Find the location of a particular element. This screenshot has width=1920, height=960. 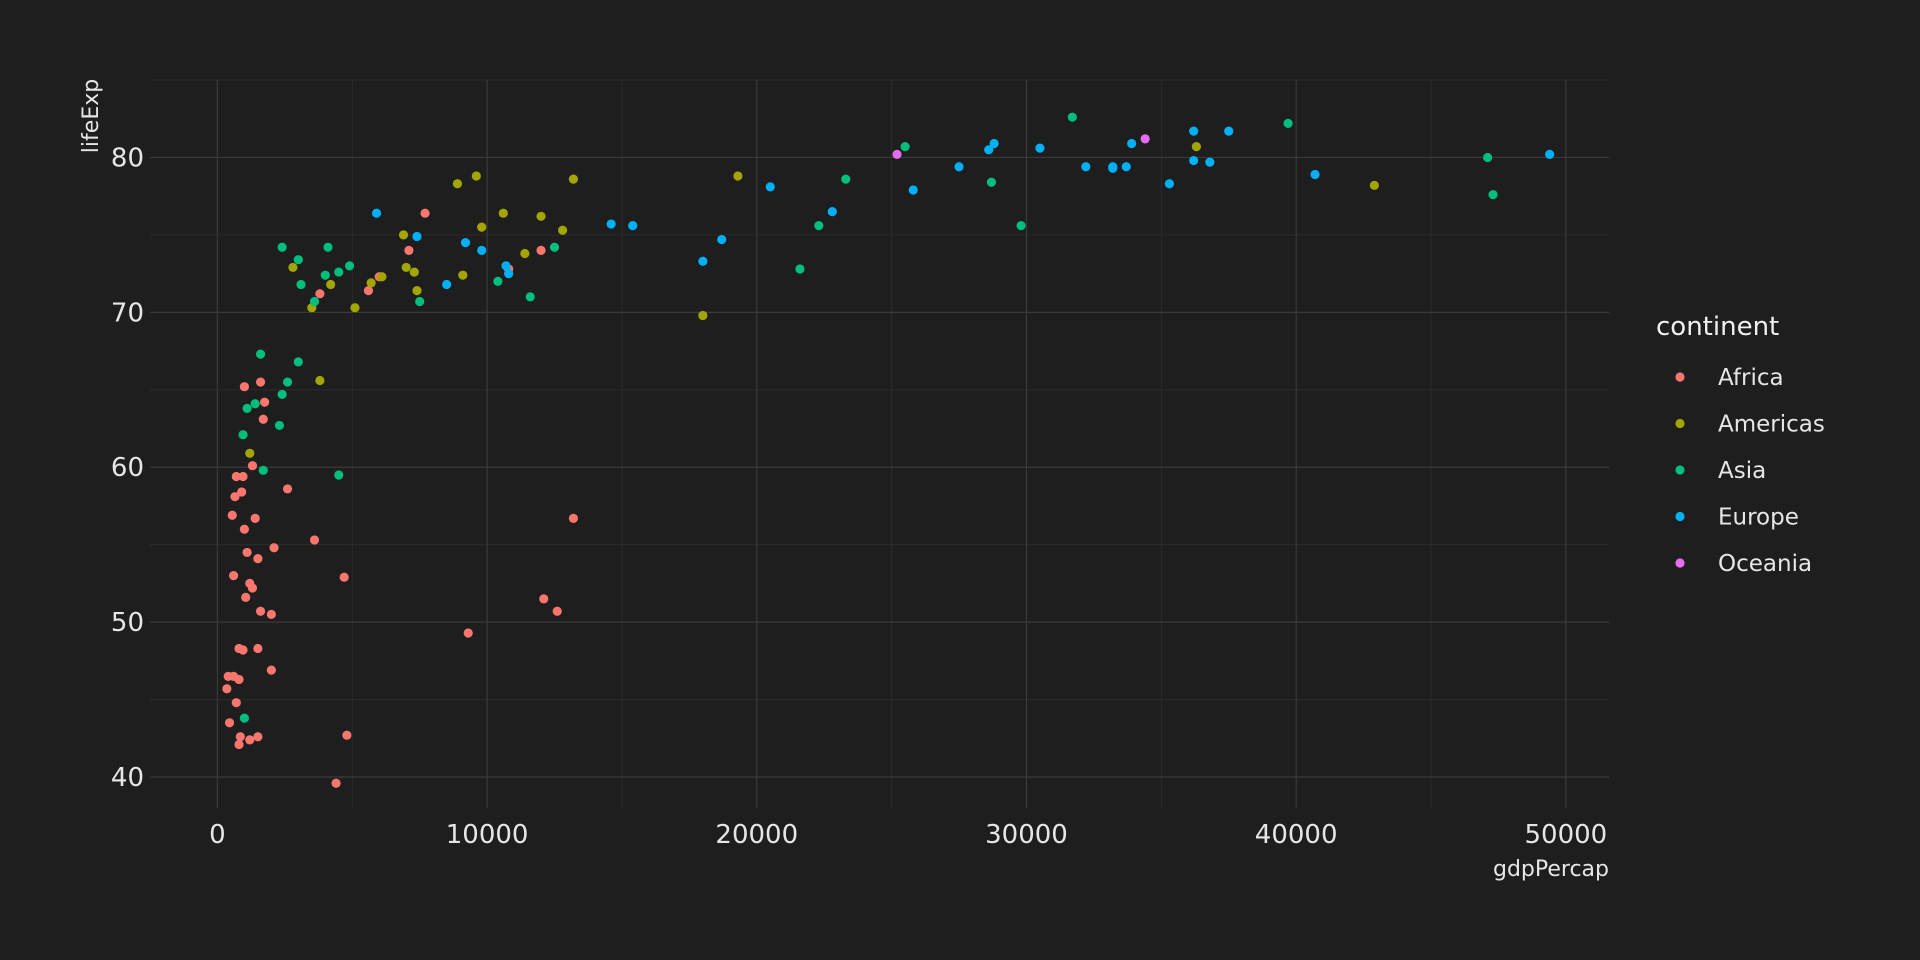

y-tick-label: 70 is located at coordinates (127, 313).